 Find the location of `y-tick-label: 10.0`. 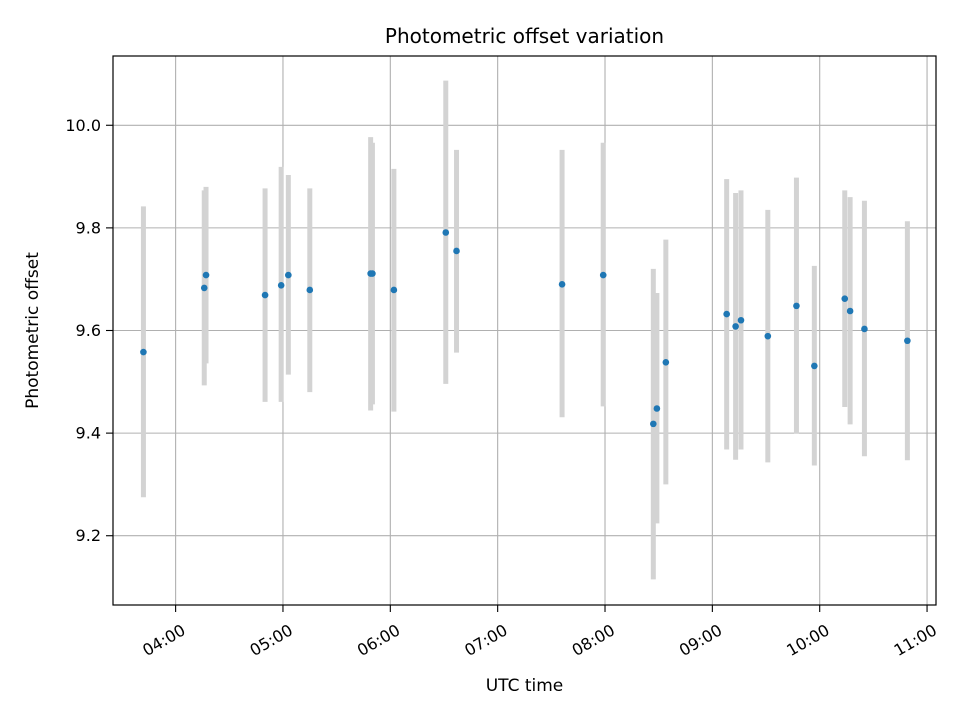

y-tick-label: 10.0 is located at coordinates (83, 125).